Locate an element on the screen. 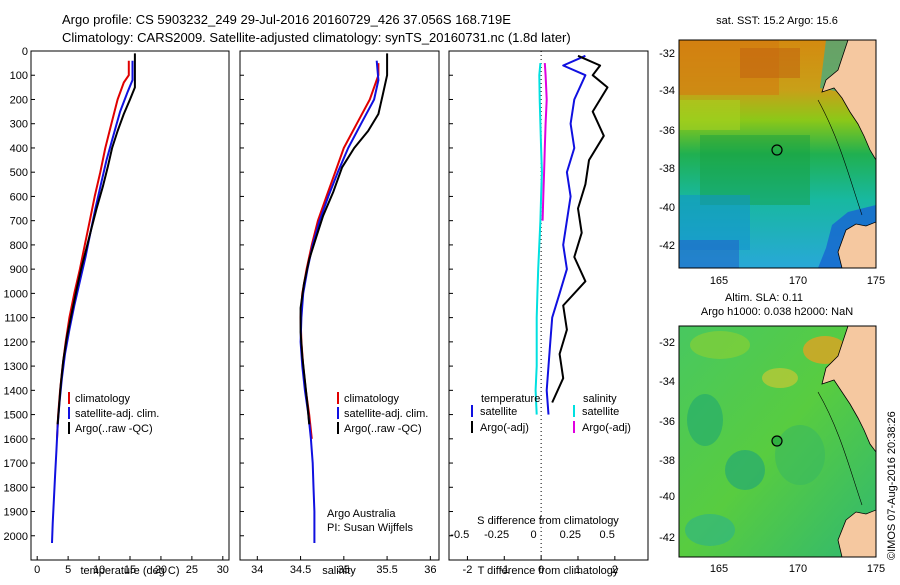 This screenshot has width=900, height=585. sla-ytick: -42 is located at coordinates (667, 538).